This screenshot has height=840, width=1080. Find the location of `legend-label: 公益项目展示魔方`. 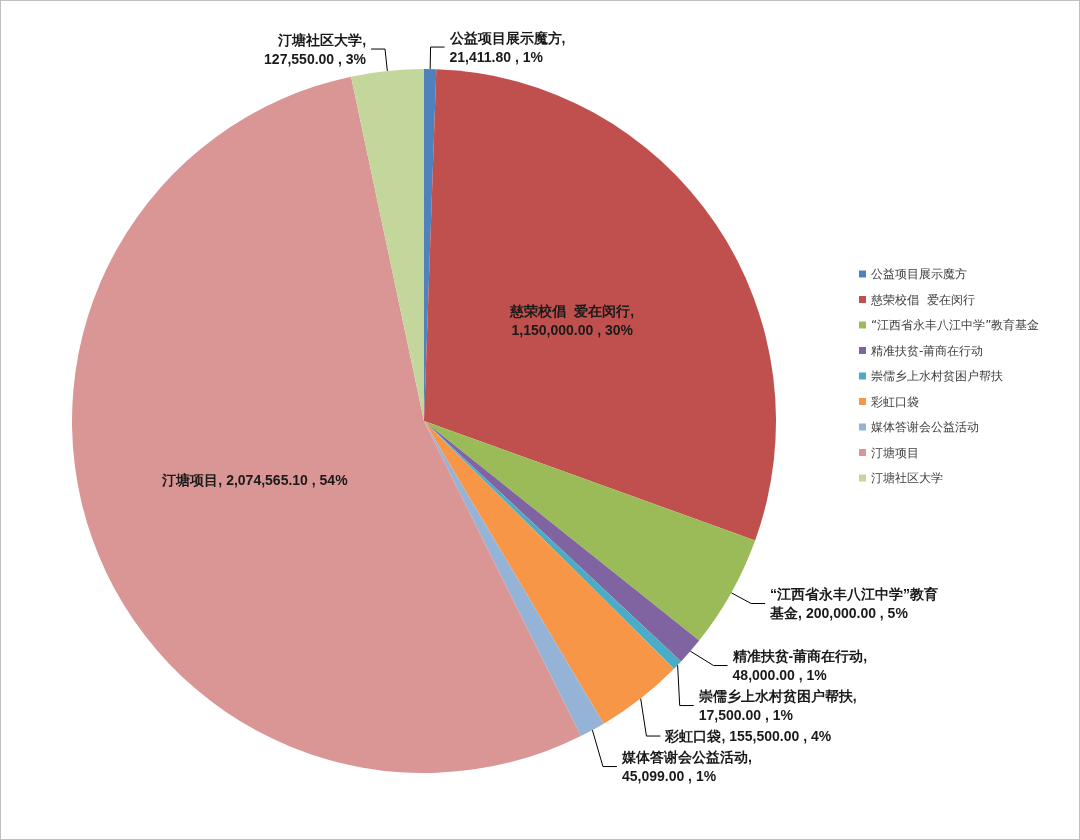

legend-label: 公益项目展示魔方 is located at coordinates (919, 274).